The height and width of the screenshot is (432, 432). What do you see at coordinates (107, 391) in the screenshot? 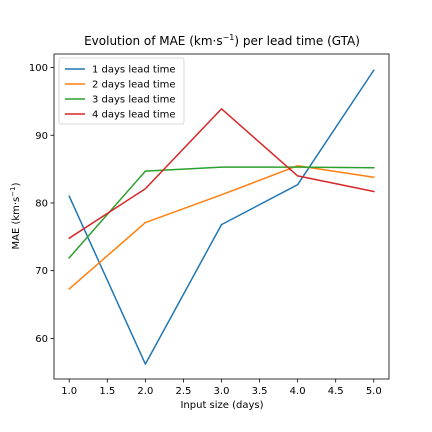
I see `x-tick-label: 1.5` at bounding box center [107, 391].